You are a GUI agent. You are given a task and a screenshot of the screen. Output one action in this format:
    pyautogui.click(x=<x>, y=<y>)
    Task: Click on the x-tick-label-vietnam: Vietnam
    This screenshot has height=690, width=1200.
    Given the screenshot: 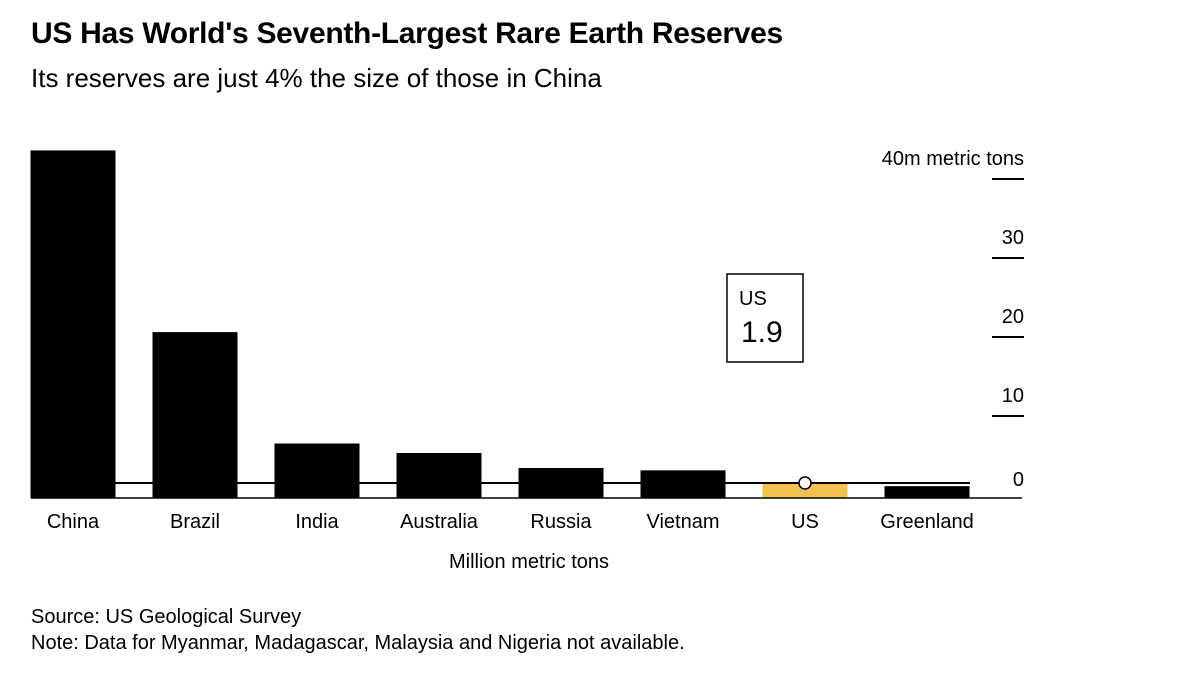 What is the action you would take?
    pyautogui.click(x=682, y=522)
    